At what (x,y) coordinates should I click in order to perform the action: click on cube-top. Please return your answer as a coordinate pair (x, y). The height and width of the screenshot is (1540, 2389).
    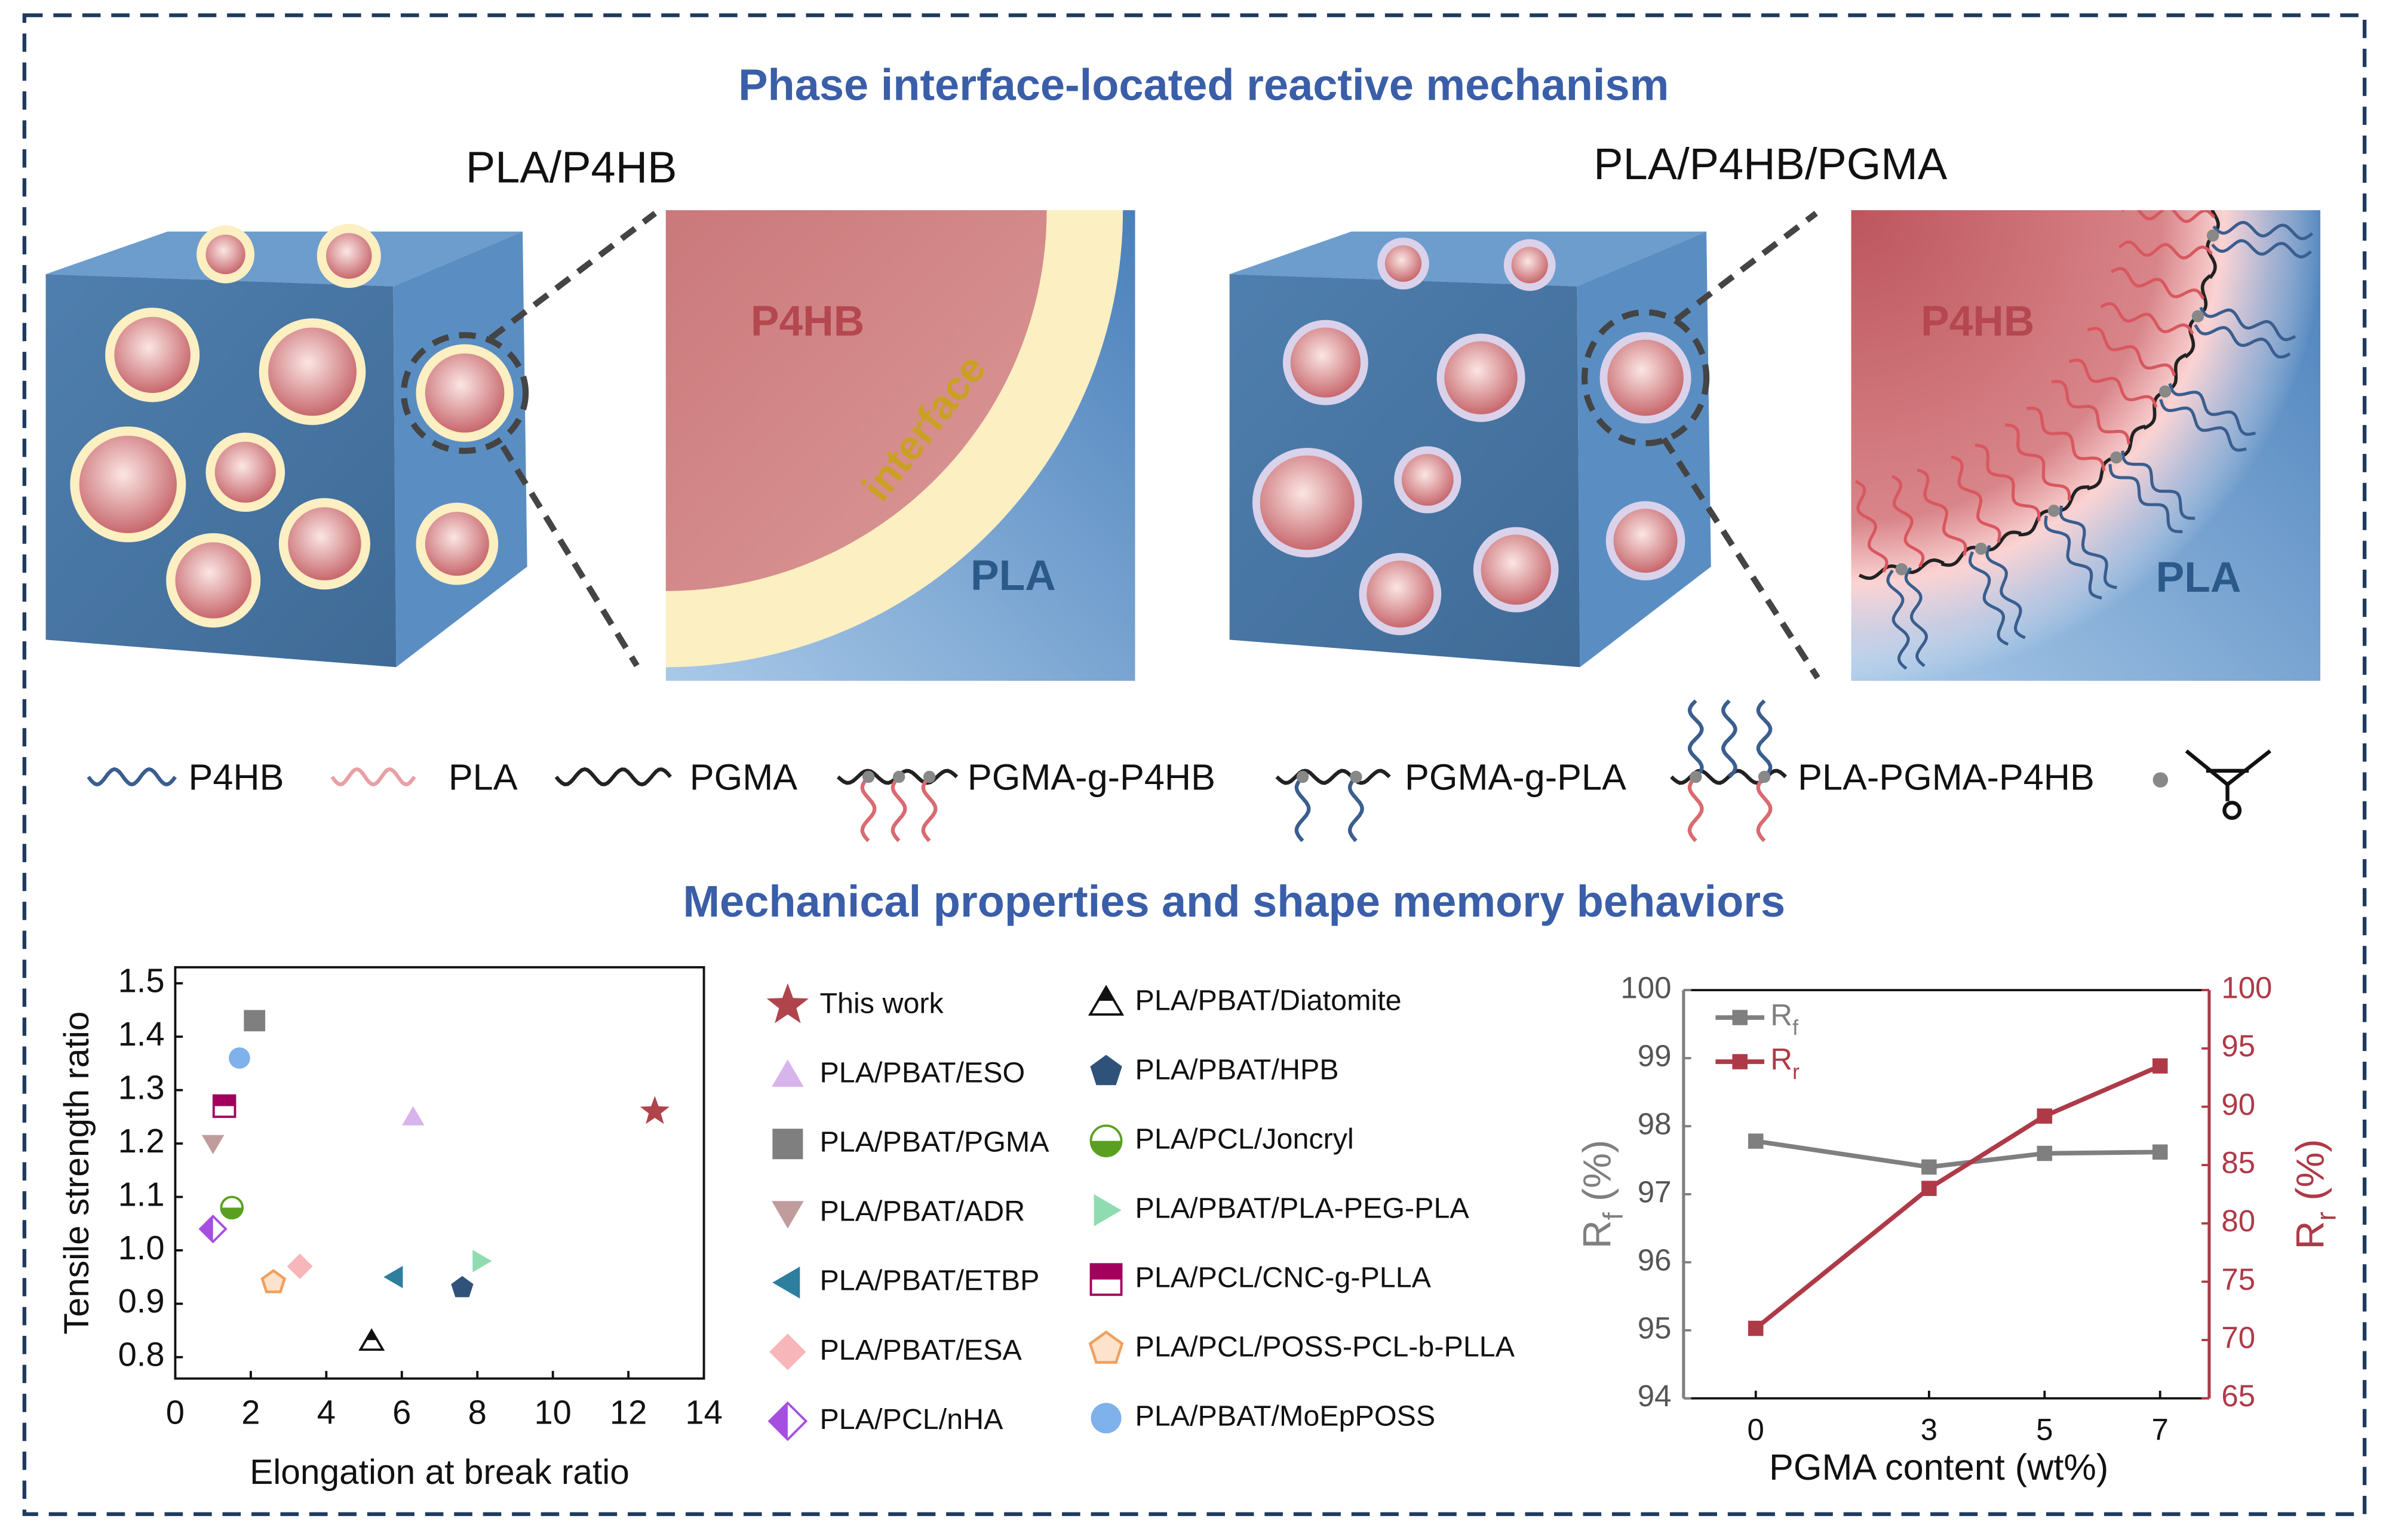
    Looking at the image, I should click on (284, 259).